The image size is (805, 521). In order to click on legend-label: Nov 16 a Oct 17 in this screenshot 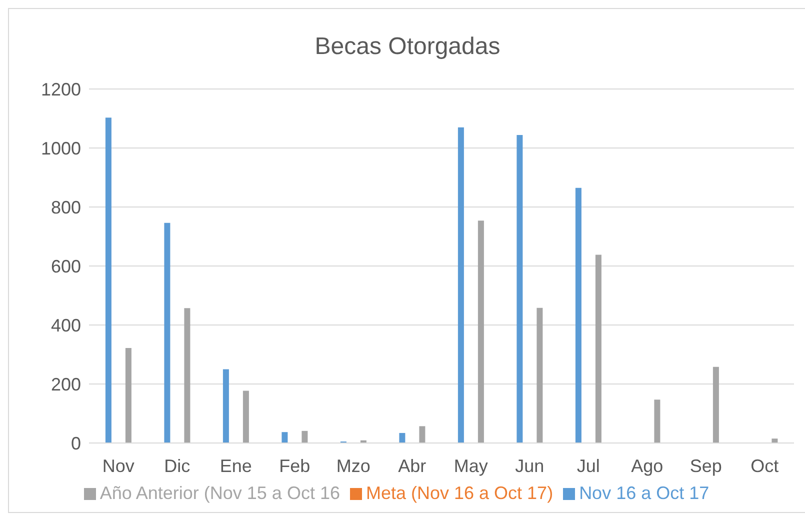, I will do `click(644, 493)`.